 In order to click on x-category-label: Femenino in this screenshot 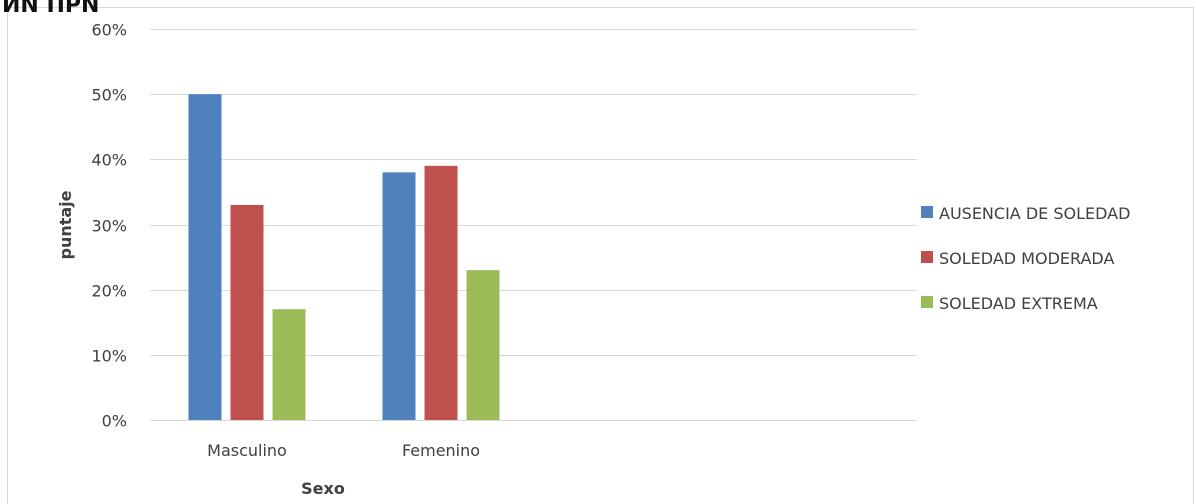, I will do `click(441, 450)`.